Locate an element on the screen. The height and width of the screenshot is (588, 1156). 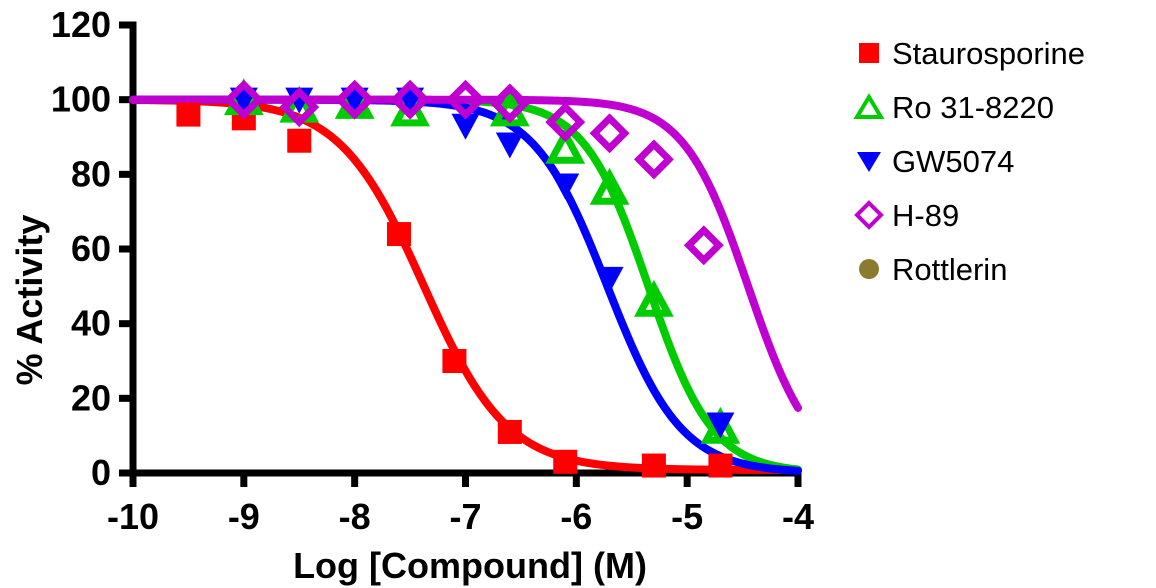
legend-item-label: GW5074 is located at coordinates (953, 161).